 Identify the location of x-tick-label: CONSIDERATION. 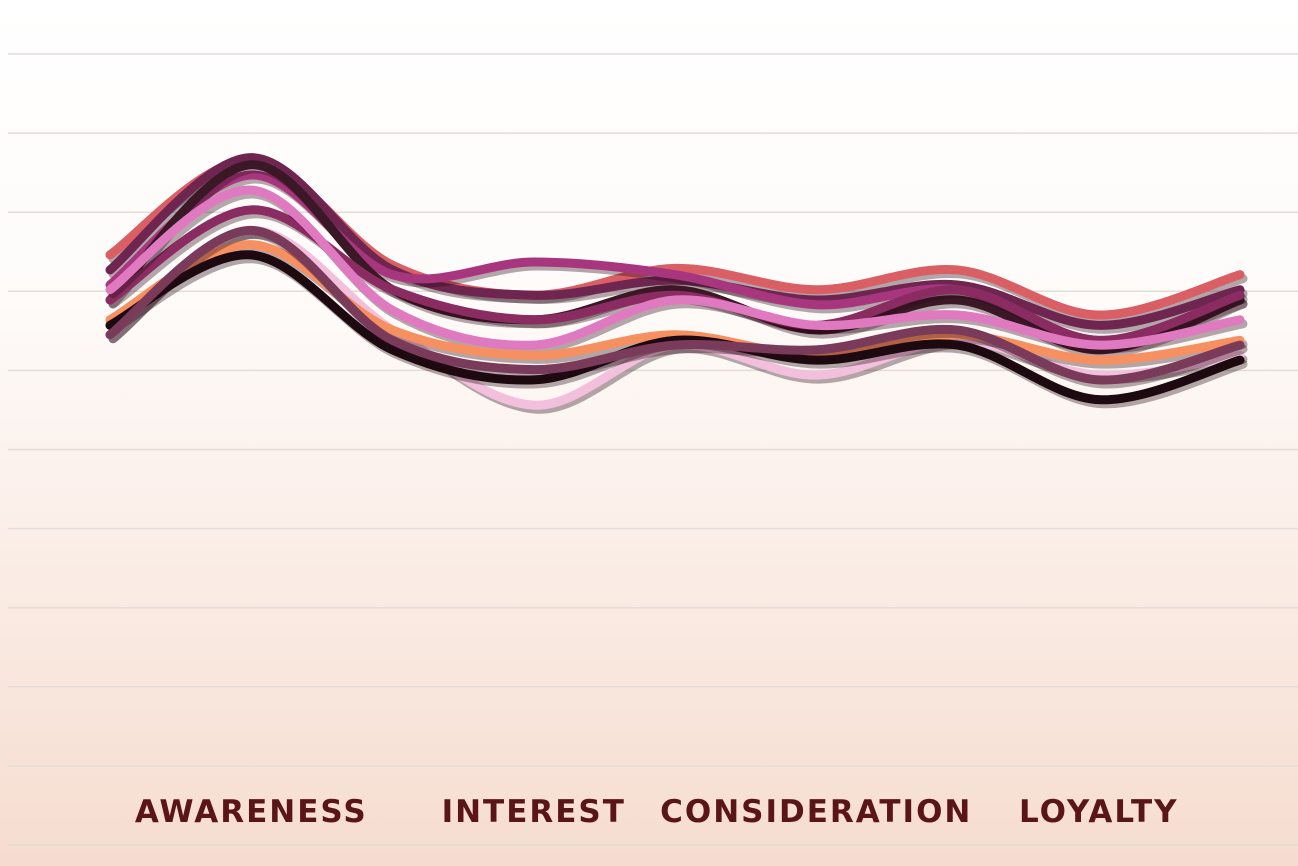
(816, 812).